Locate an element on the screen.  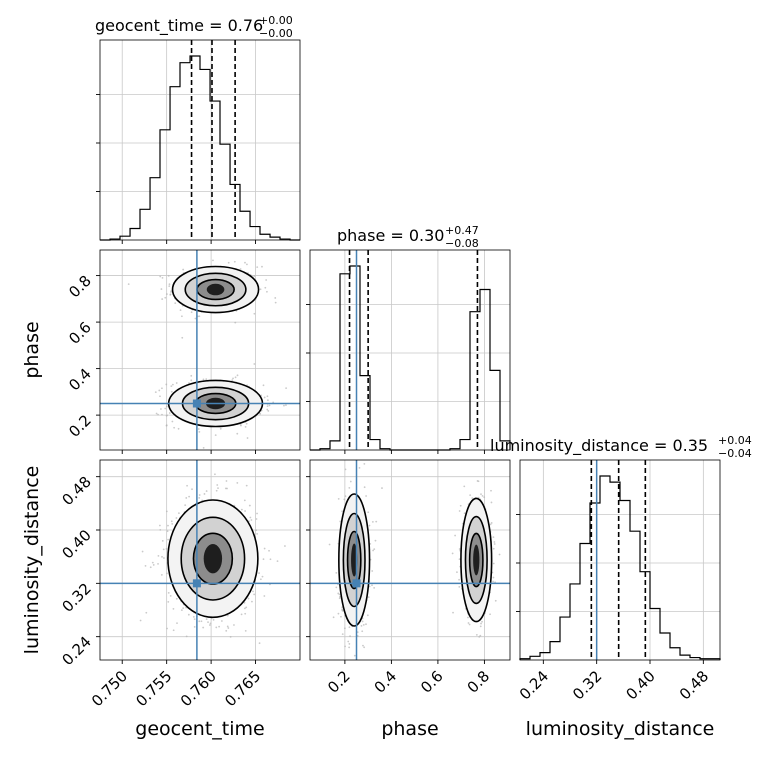
xtick-label-geocent_time-3: 0.765 is located at coordinates (242, 688).